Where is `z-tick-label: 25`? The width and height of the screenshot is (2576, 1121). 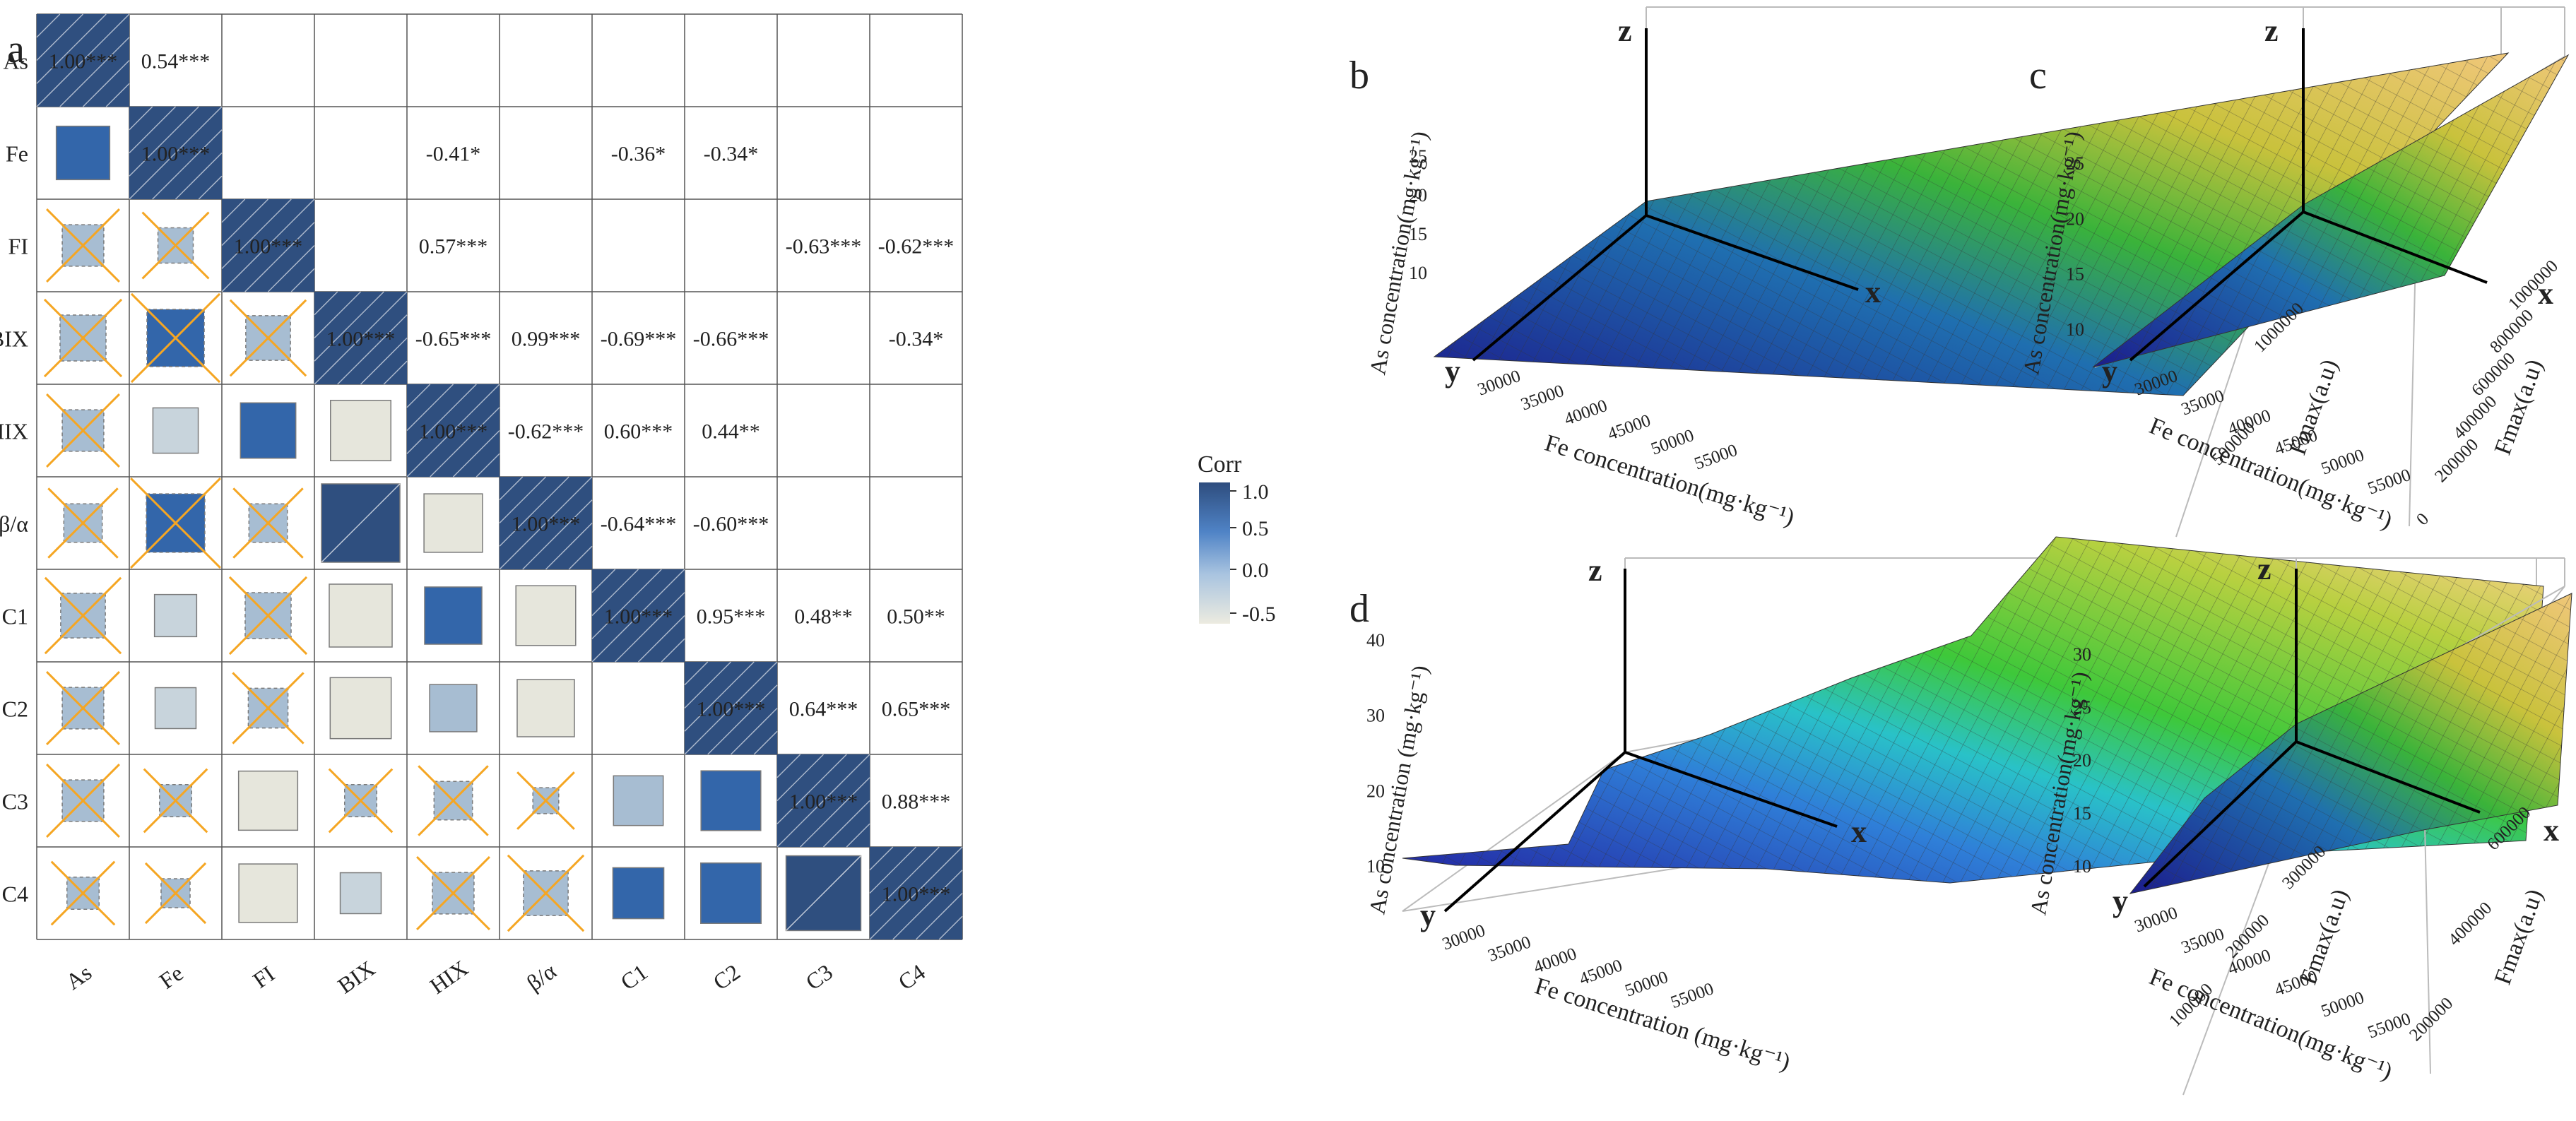 z-tick-label: 25 is located at coordinates (1418, 156).